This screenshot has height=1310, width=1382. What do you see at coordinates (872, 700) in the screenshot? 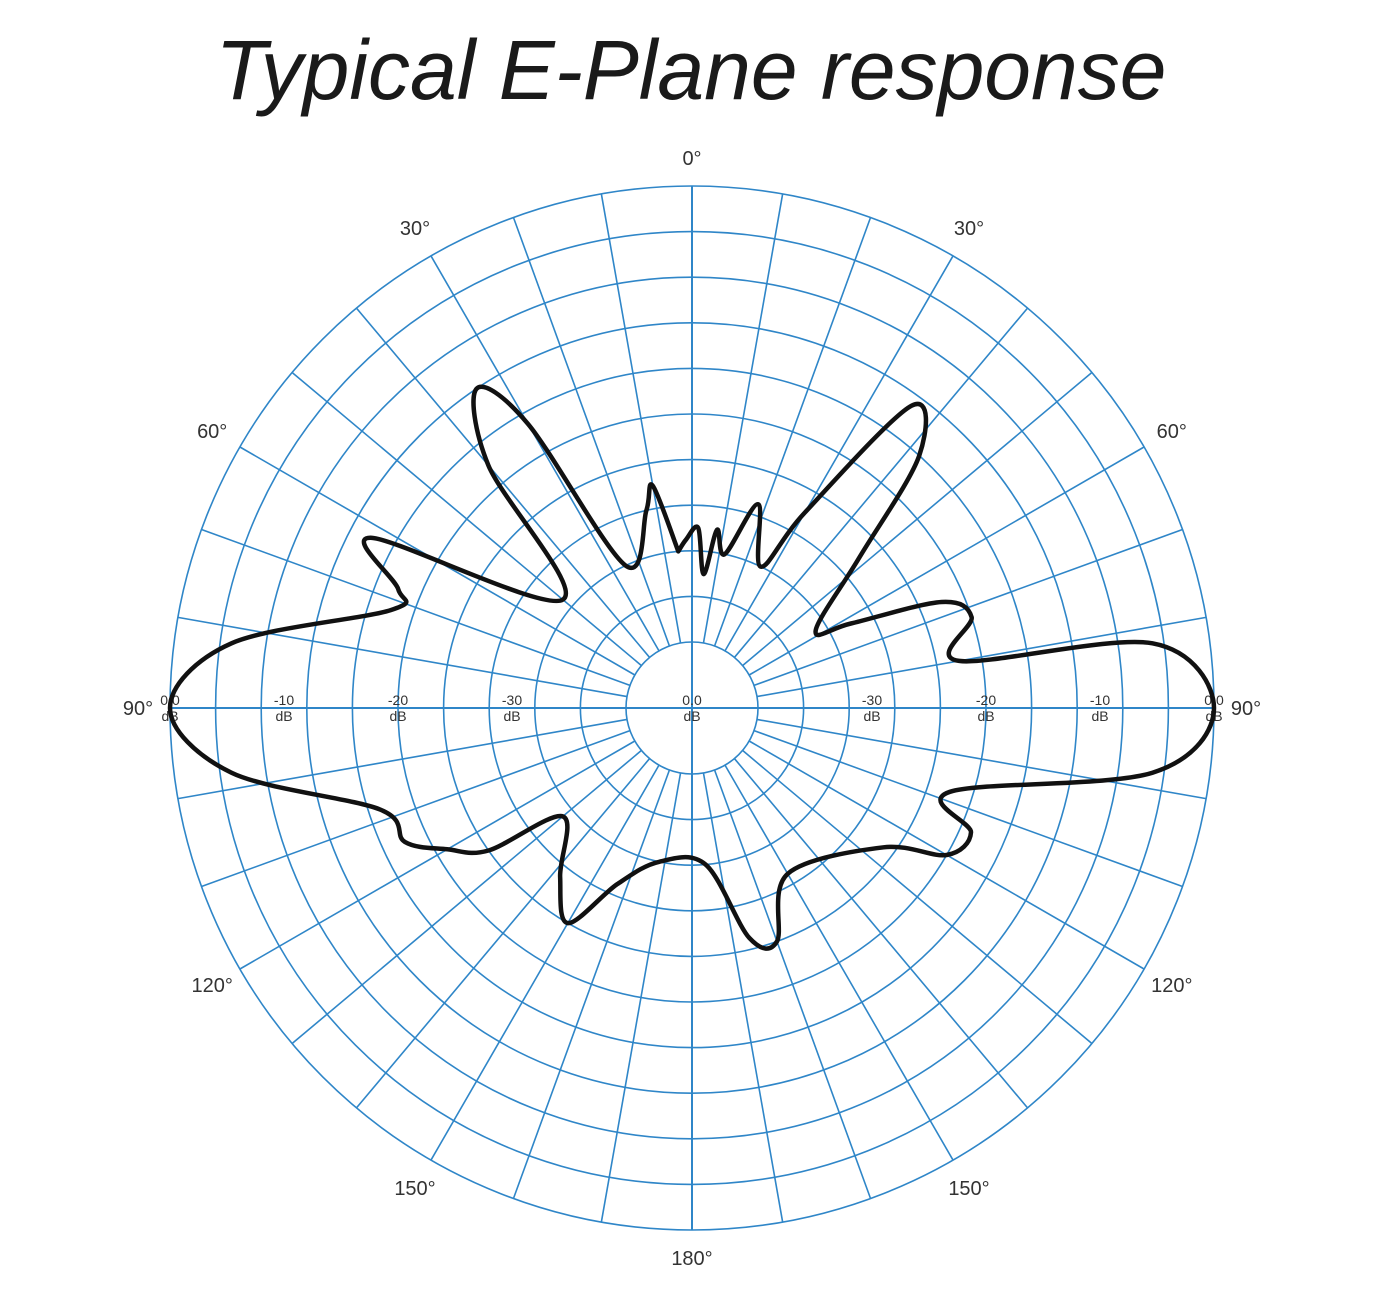
I see `db-tick-label-right: -30` at bounding box center [872, 700].